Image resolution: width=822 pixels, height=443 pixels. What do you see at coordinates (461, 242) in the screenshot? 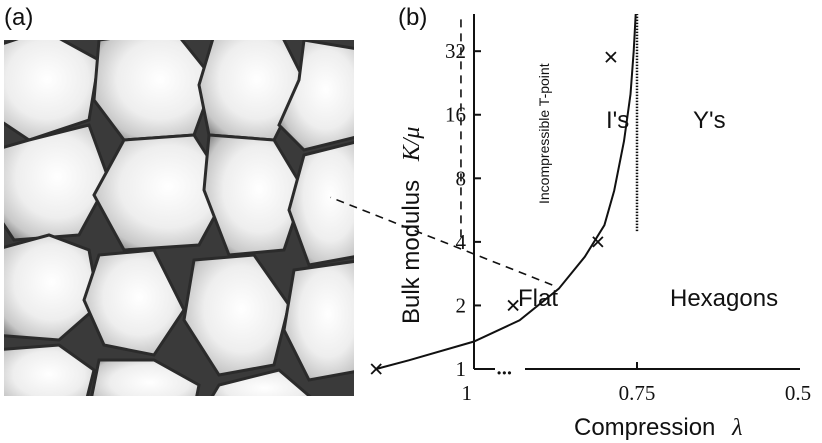
I see `y-tick-label: 4` at bounding box center [461, 242].